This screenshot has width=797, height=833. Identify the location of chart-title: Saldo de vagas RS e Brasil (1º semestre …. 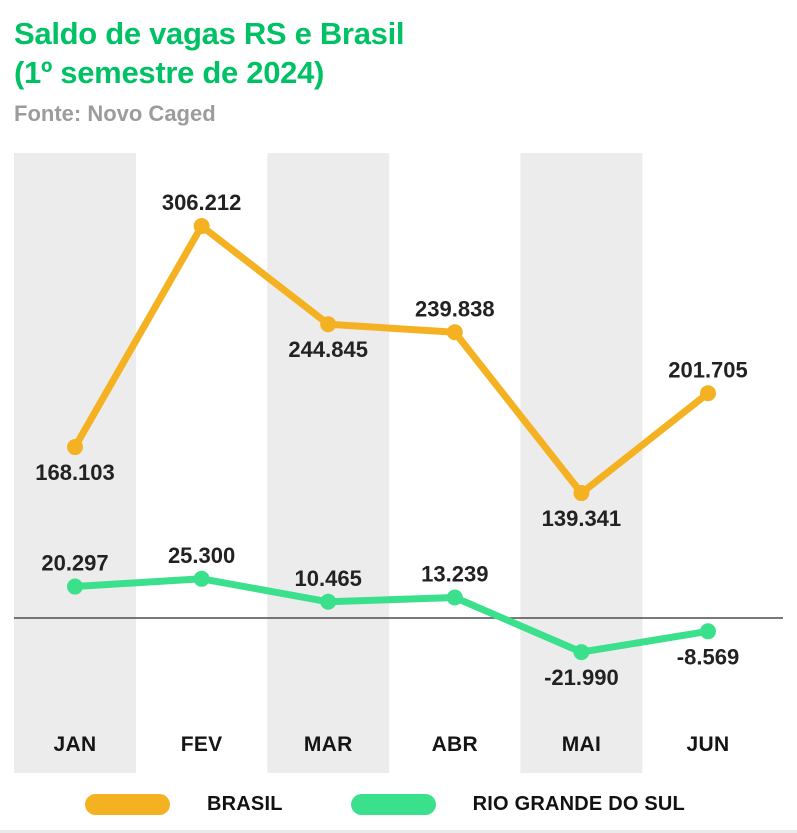
(397, 53).